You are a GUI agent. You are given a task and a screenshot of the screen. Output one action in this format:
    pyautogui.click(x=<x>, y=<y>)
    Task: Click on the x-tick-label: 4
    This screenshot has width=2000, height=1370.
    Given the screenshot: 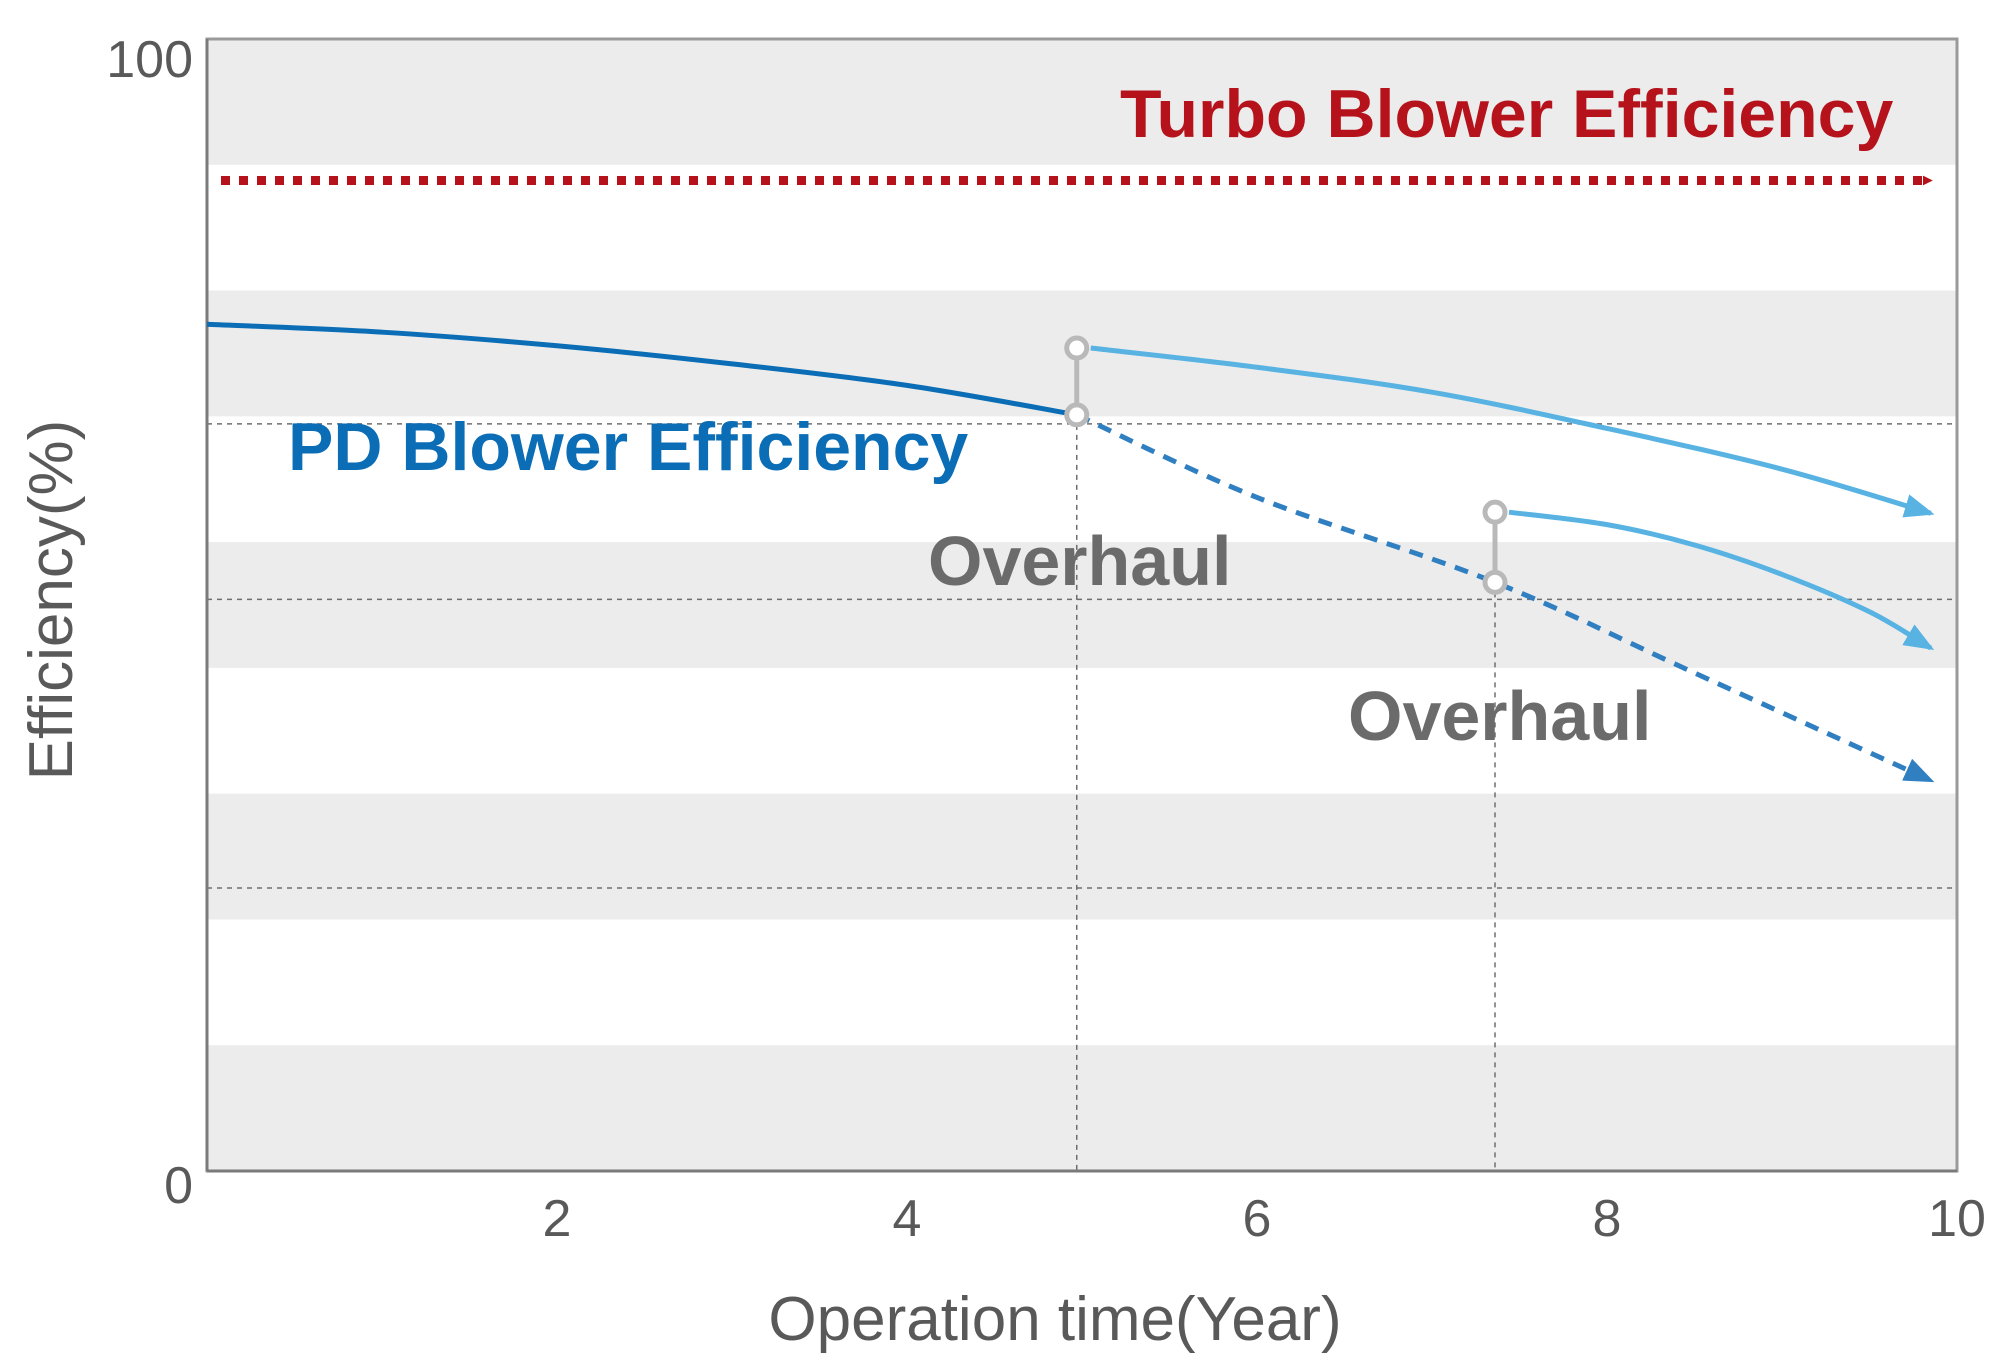 What is the action you would take?
    pyautogui.click(x=907, y=1219)
    